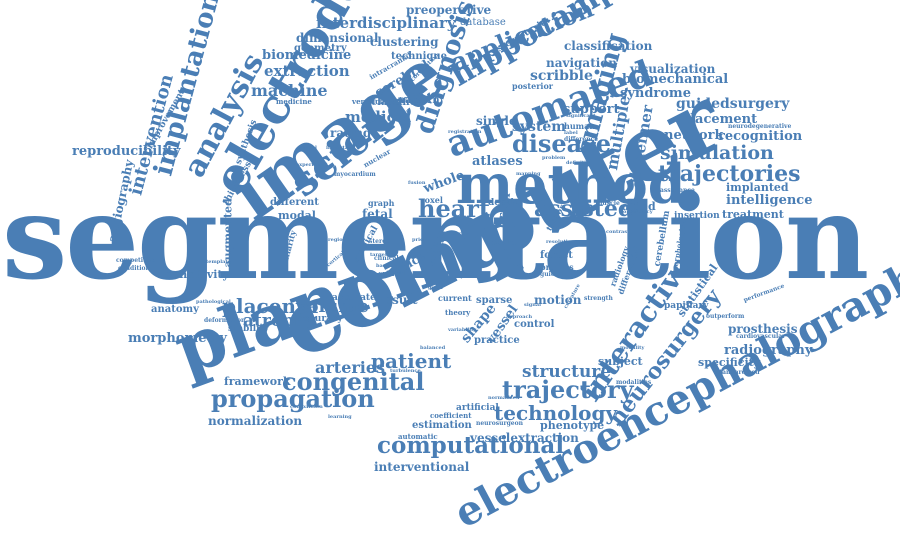 The image size is (900, 553). What do you see at coordinates (519, 317) in the screenshot?
I see `word-approach: approach` at bounding box center [519, 317].